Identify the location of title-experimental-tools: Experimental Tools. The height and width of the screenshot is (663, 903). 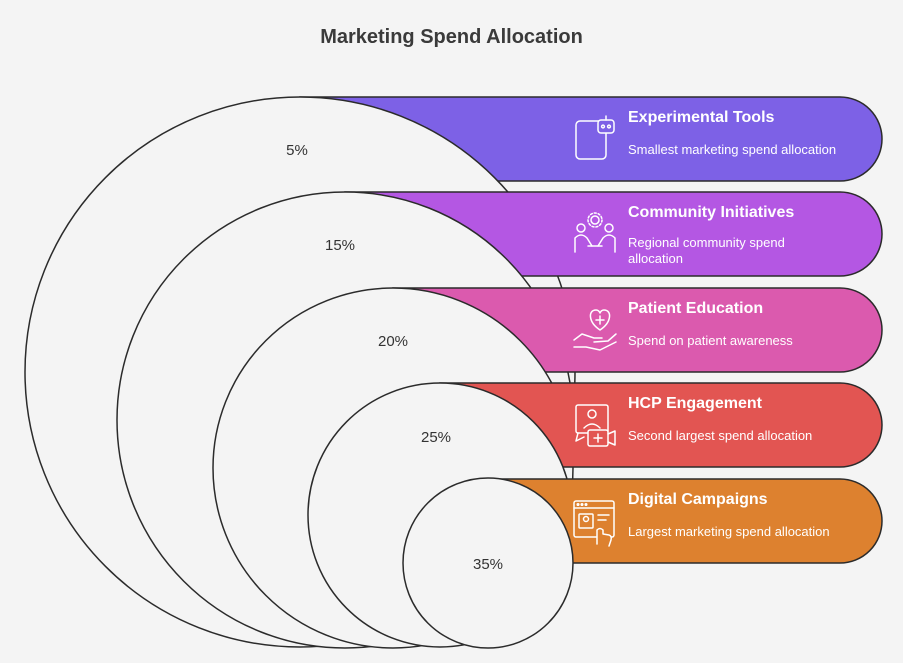
(701, 117).